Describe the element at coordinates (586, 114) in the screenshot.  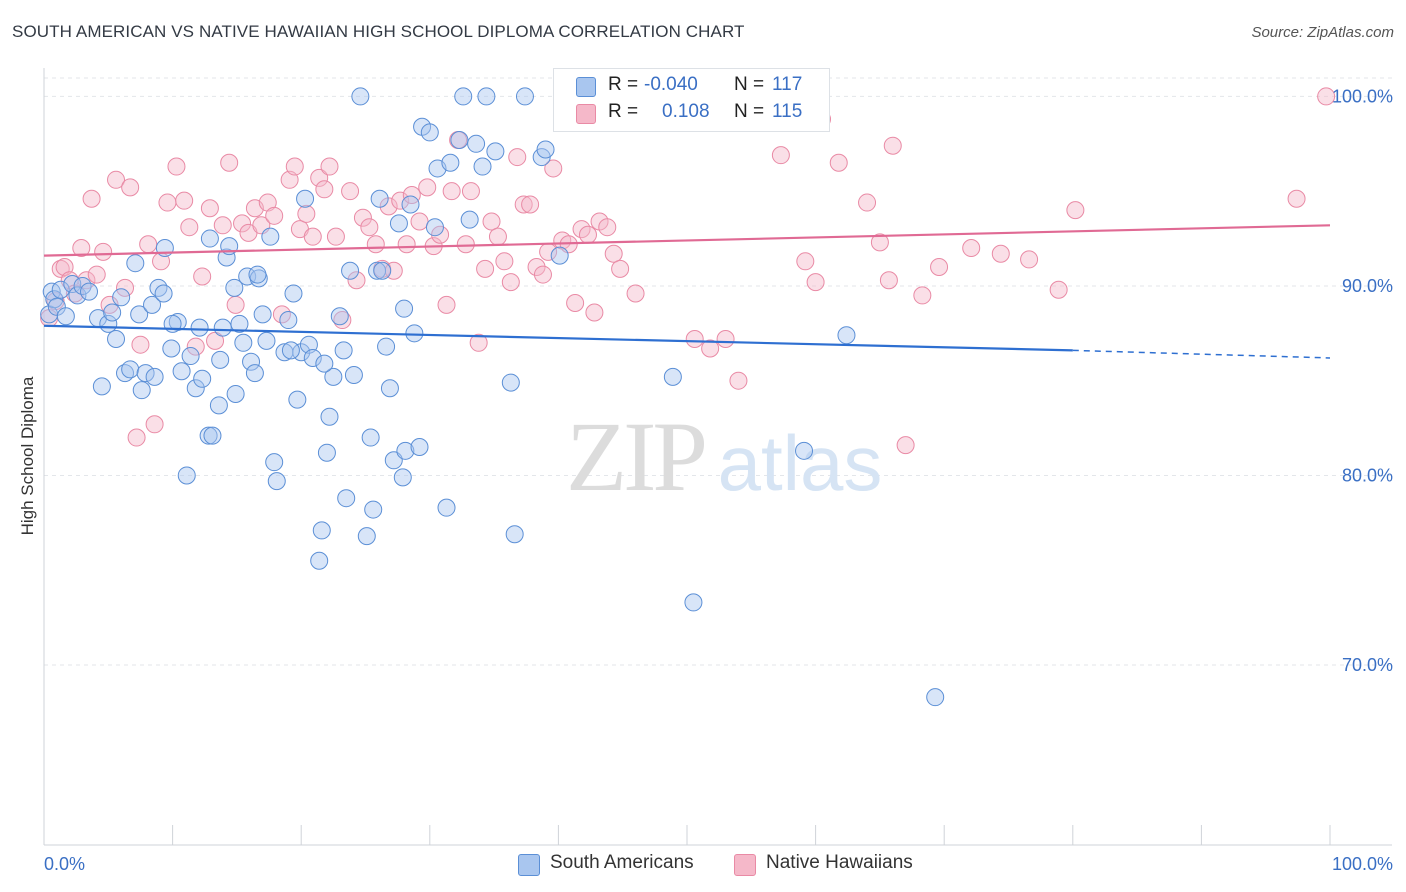
I see `legend-swatch-pink` at that location.